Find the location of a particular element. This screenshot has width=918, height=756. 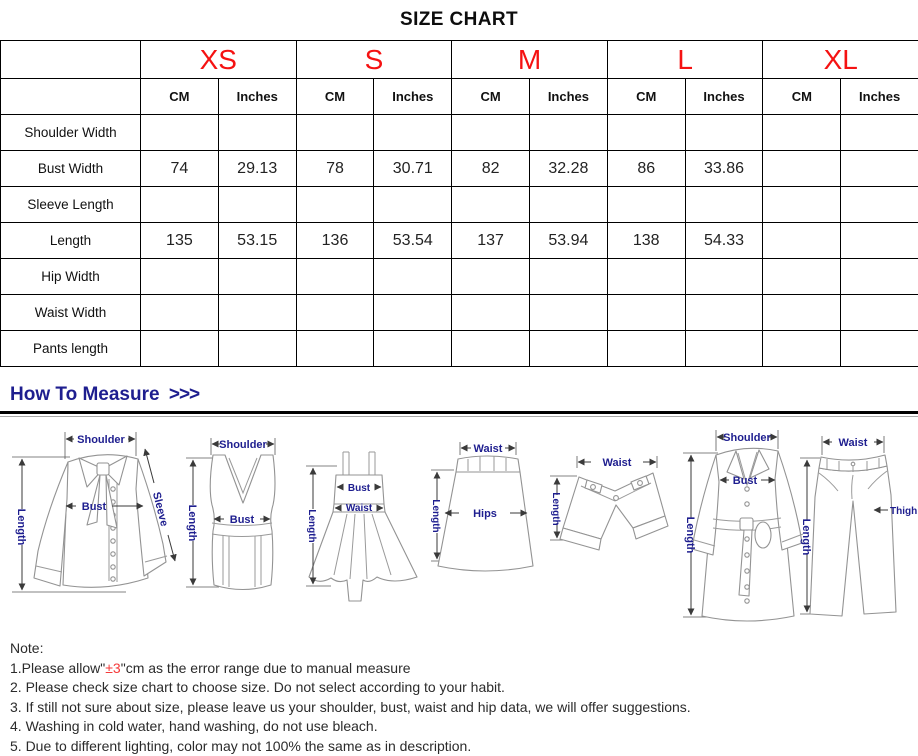

how-to-measure-text: How To Measure is located at coordinates (85, 394).